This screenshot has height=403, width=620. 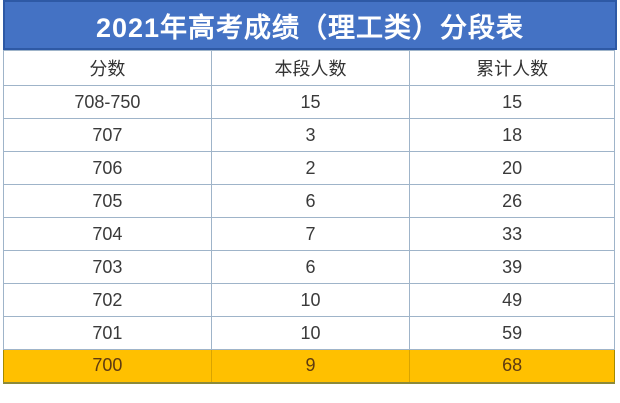 I want to click on table-cell: 3, so click(x=310, y=135).